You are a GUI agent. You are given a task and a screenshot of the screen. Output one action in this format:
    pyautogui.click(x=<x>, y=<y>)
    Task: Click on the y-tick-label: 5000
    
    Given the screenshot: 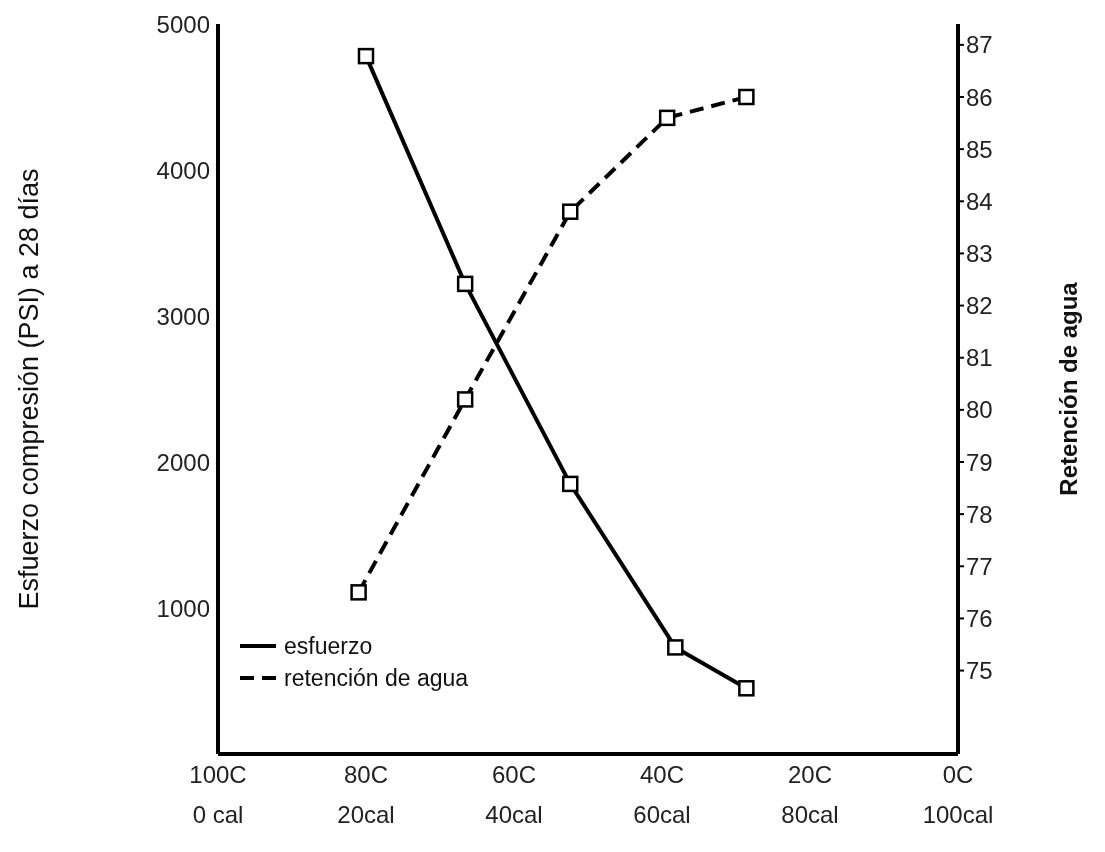 What is the action you would take?
    pyautogui.click(x=183, y=24)
    